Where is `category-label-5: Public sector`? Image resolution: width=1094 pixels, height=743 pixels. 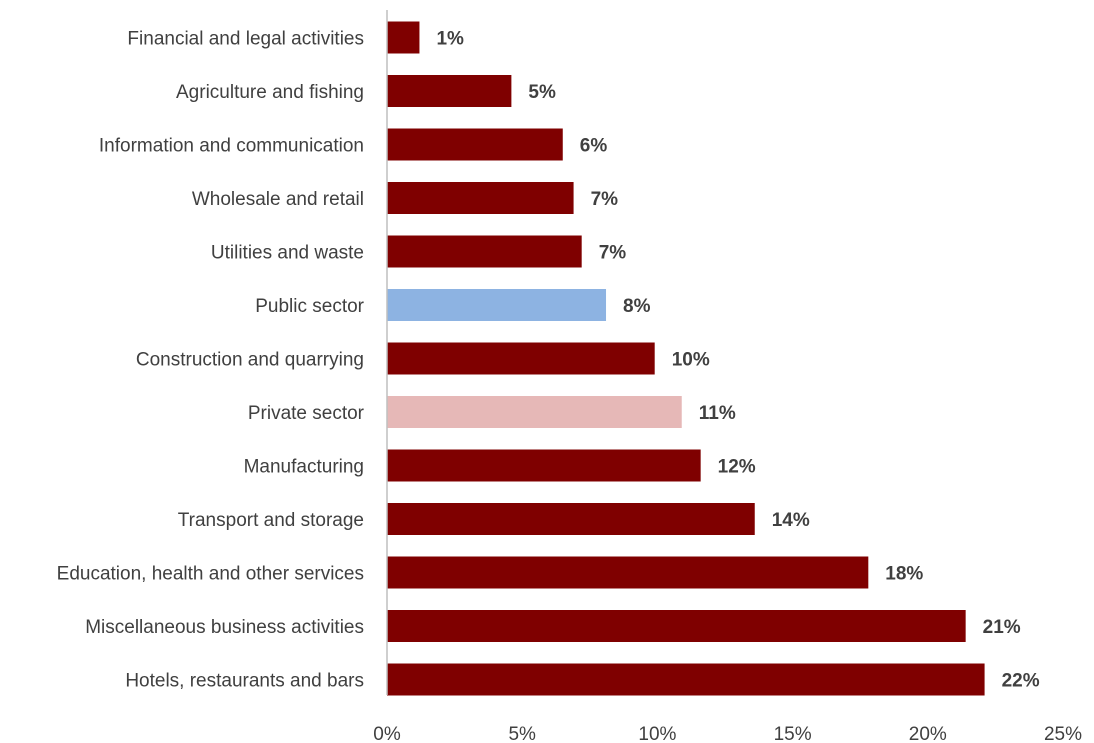 category-label-5: Public sector is located at coordinates (309, 306).